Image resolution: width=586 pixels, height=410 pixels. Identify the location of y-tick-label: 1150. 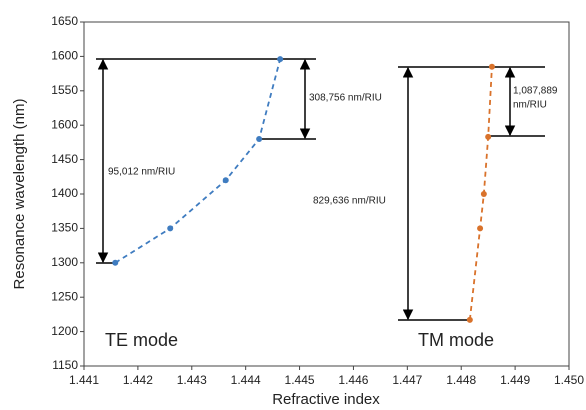
(65, 365).